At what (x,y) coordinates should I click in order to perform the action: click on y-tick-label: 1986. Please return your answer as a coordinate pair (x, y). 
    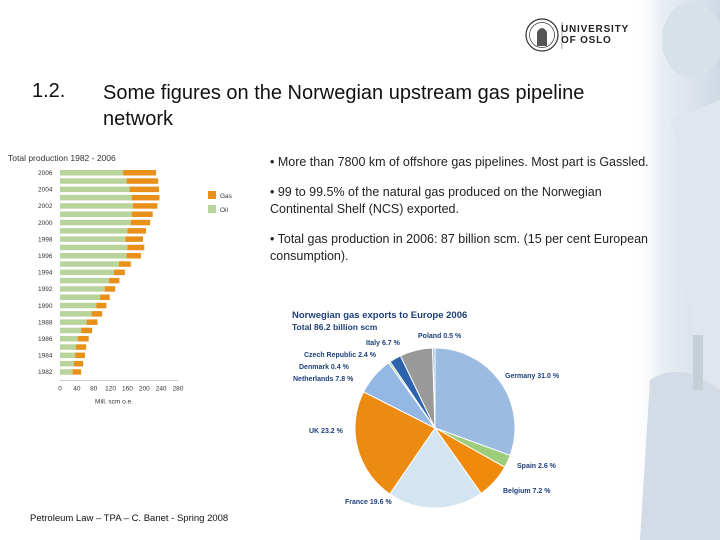
    Looking at the image, I should click on (45, 339).